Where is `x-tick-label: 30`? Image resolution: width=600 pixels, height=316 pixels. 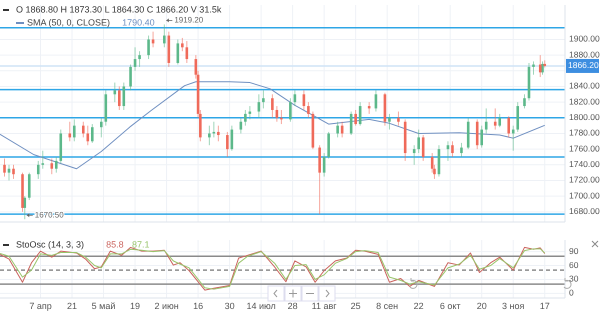 x-tick-label: 30 is located at coordinates (229, 306).